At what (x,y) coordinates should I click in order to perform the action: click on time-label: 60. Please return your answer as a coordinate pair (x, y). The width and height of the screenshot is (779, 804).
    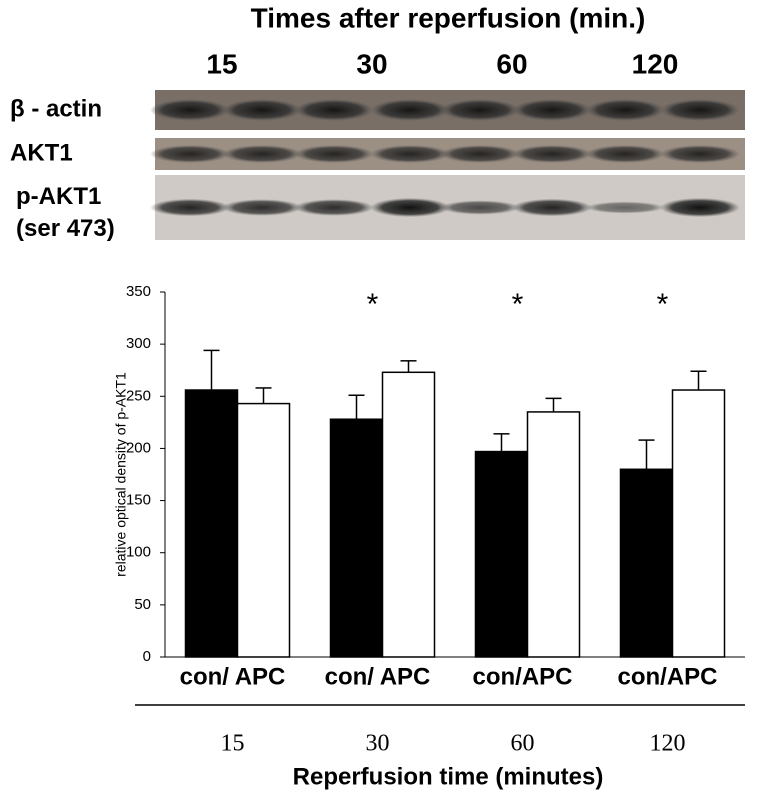
    Looking at the image, I should click on (523, 744).